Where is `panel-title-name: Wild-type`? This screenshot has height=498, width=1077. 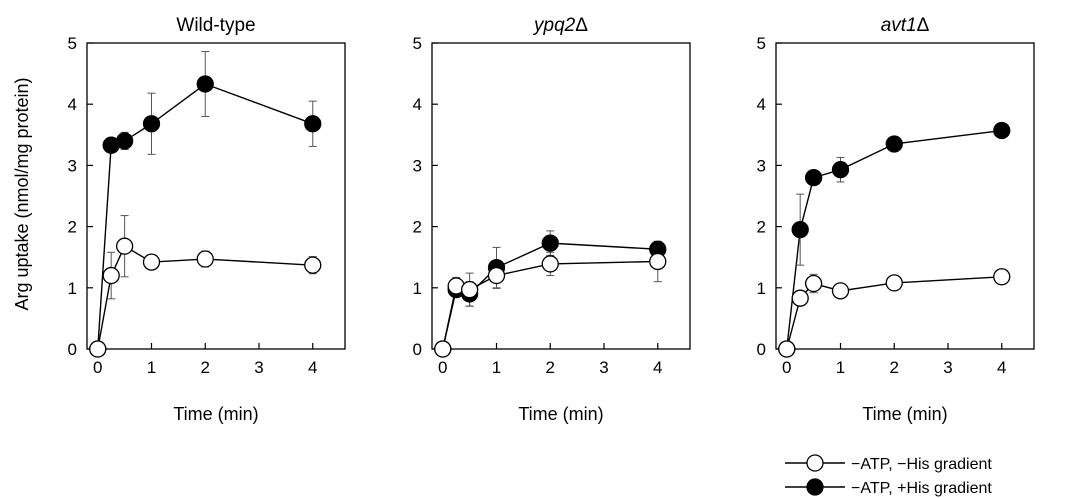
panel-title-name: Wild-type is located at coordinates (215, 25).